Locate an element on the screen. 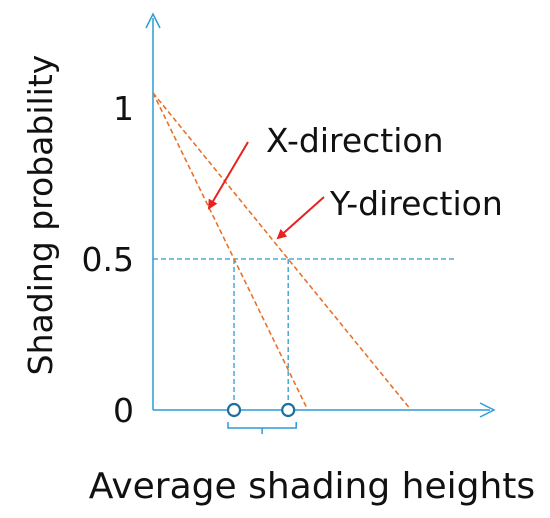 The image size is (550, 518). y-tick-labels: 10.50 is located at coordinates (108, 259).